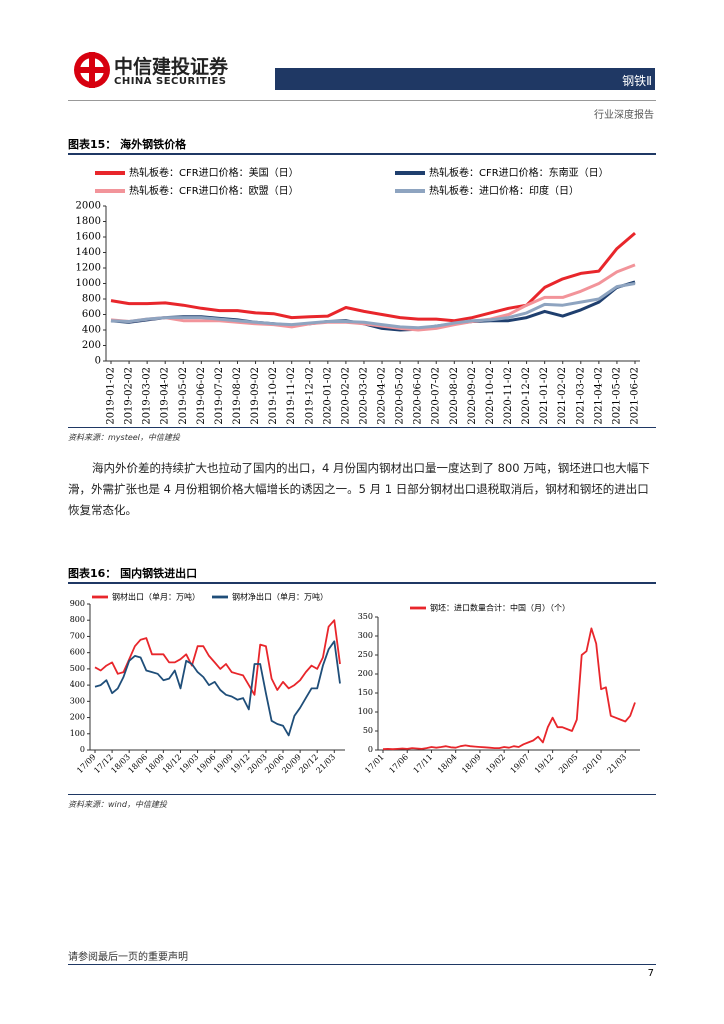 The image size is (724, 1024). Describe the element at coordinates (77, 635) in the screenshot. I see `y-tick-label: 700` at that location.